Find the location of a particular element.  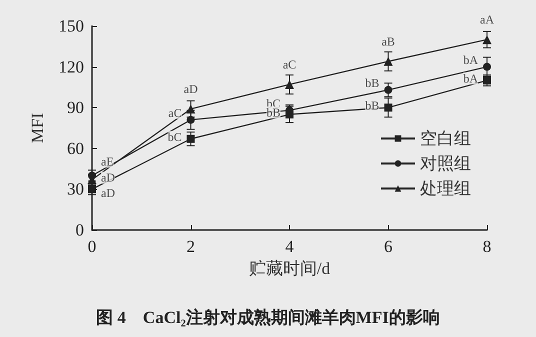

y-tick-label: 150 is located at coordinates (71, 26).